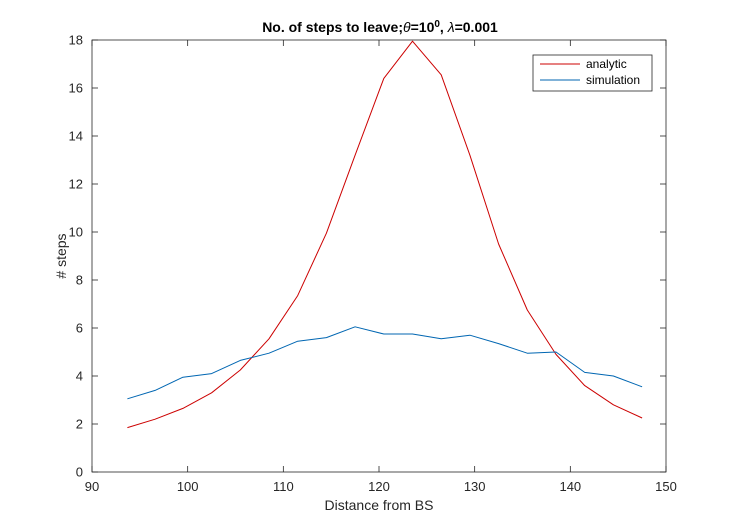  What do you see at coordinates (606, 64) in the screenshot?
I see `legend-label-analytic: analytic` at bounding box center [606, 64].